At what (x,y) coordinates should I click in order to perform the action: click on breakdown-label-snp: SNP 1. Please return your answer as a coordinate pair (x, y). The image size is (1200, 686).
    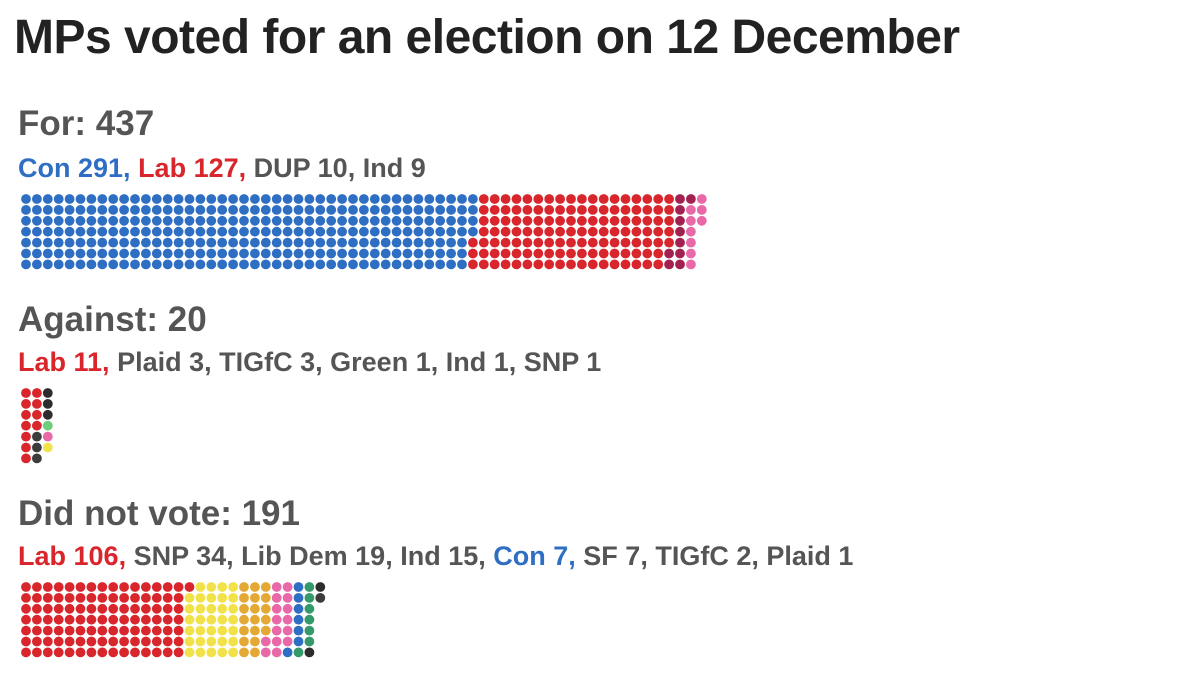
    Looking at the image, I should click on (562, 362).